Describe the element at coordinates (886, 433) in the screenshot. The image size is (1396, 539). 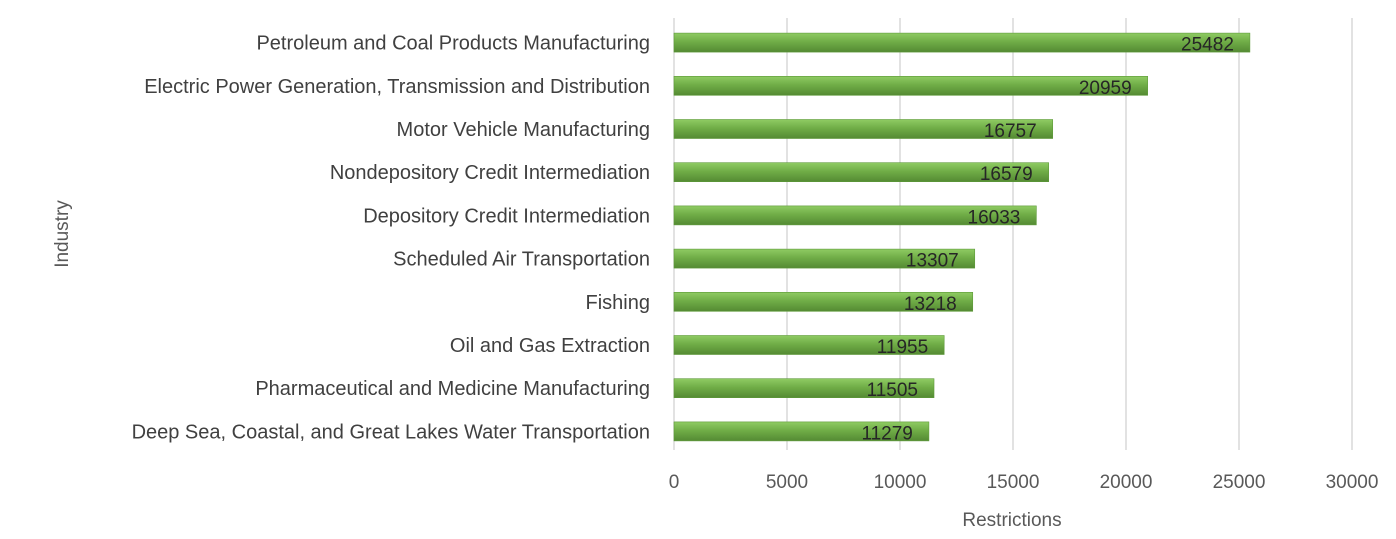
I see `data-label-10: 11279` at that location.